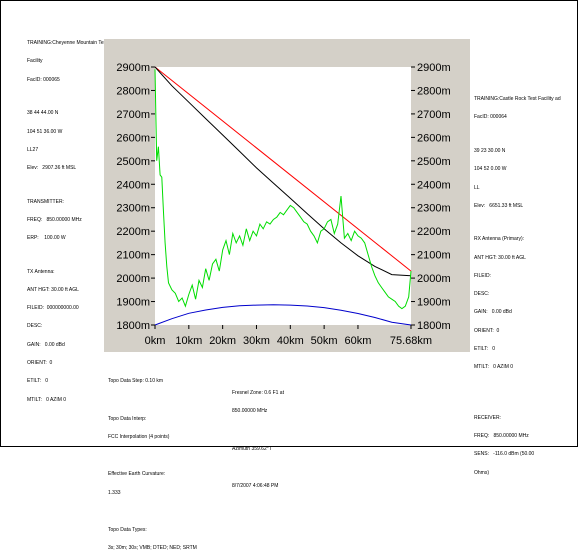  I want to click on earth-curvature-header: Effective Earth Curvature:, so click(137, 474).